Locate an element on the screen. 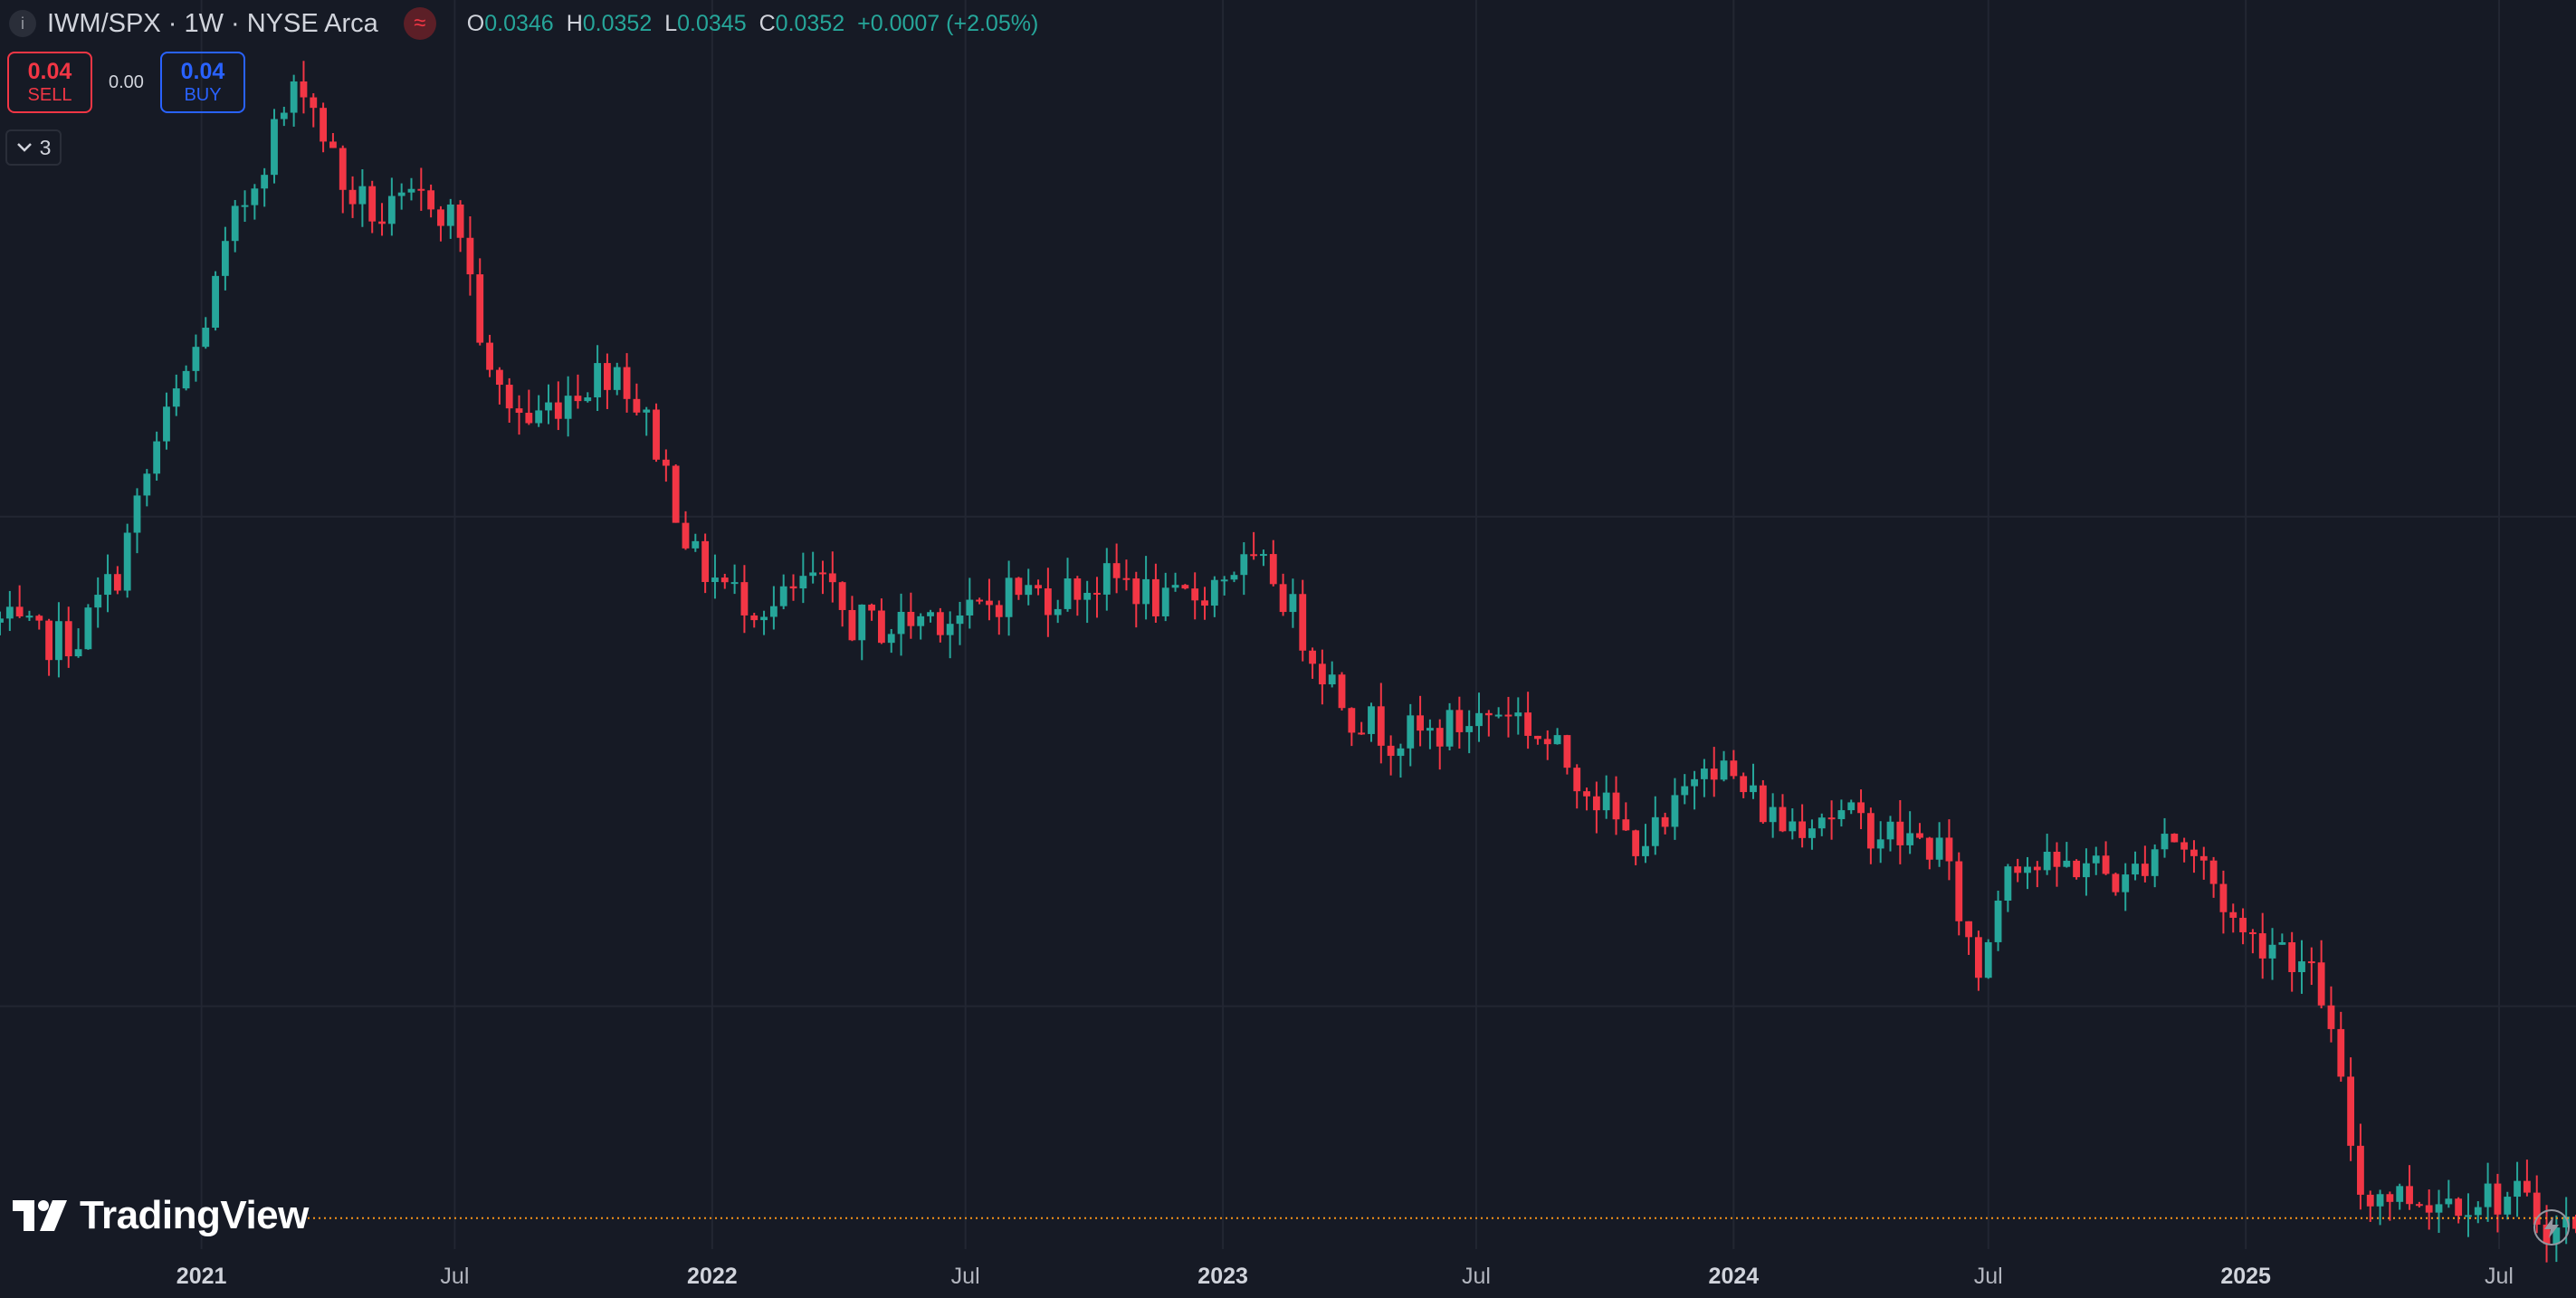 The image size is (2576, 1298). change-value: +0.0007 (+2.05%) is located at coordinates (948, 23).